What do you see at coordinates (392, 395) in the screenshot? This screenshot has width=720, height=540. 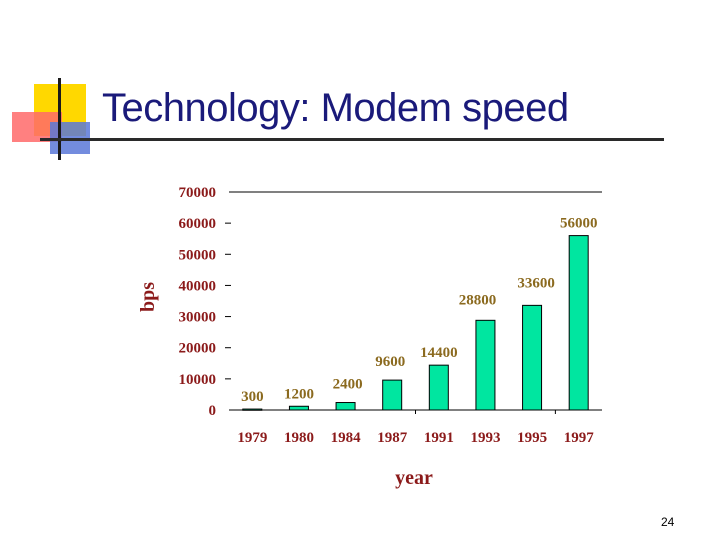 I see `bar-1987` at bounding box center [392, 395].